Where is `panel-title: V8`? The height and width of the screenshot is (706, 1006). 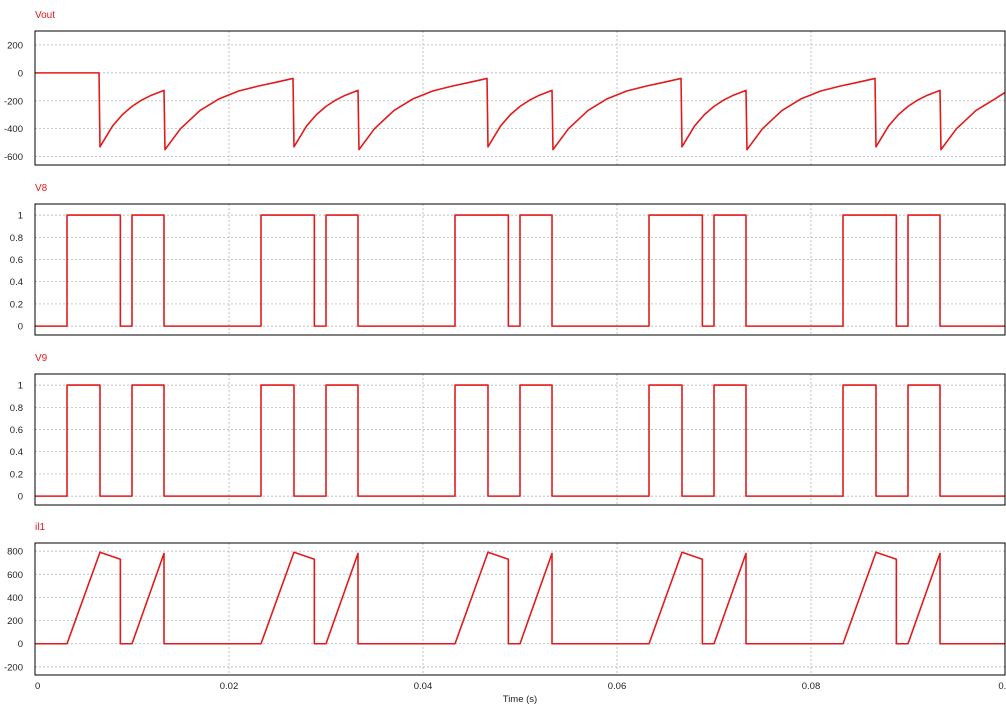 panel-title: V8 is located at coordinates (41, 188).